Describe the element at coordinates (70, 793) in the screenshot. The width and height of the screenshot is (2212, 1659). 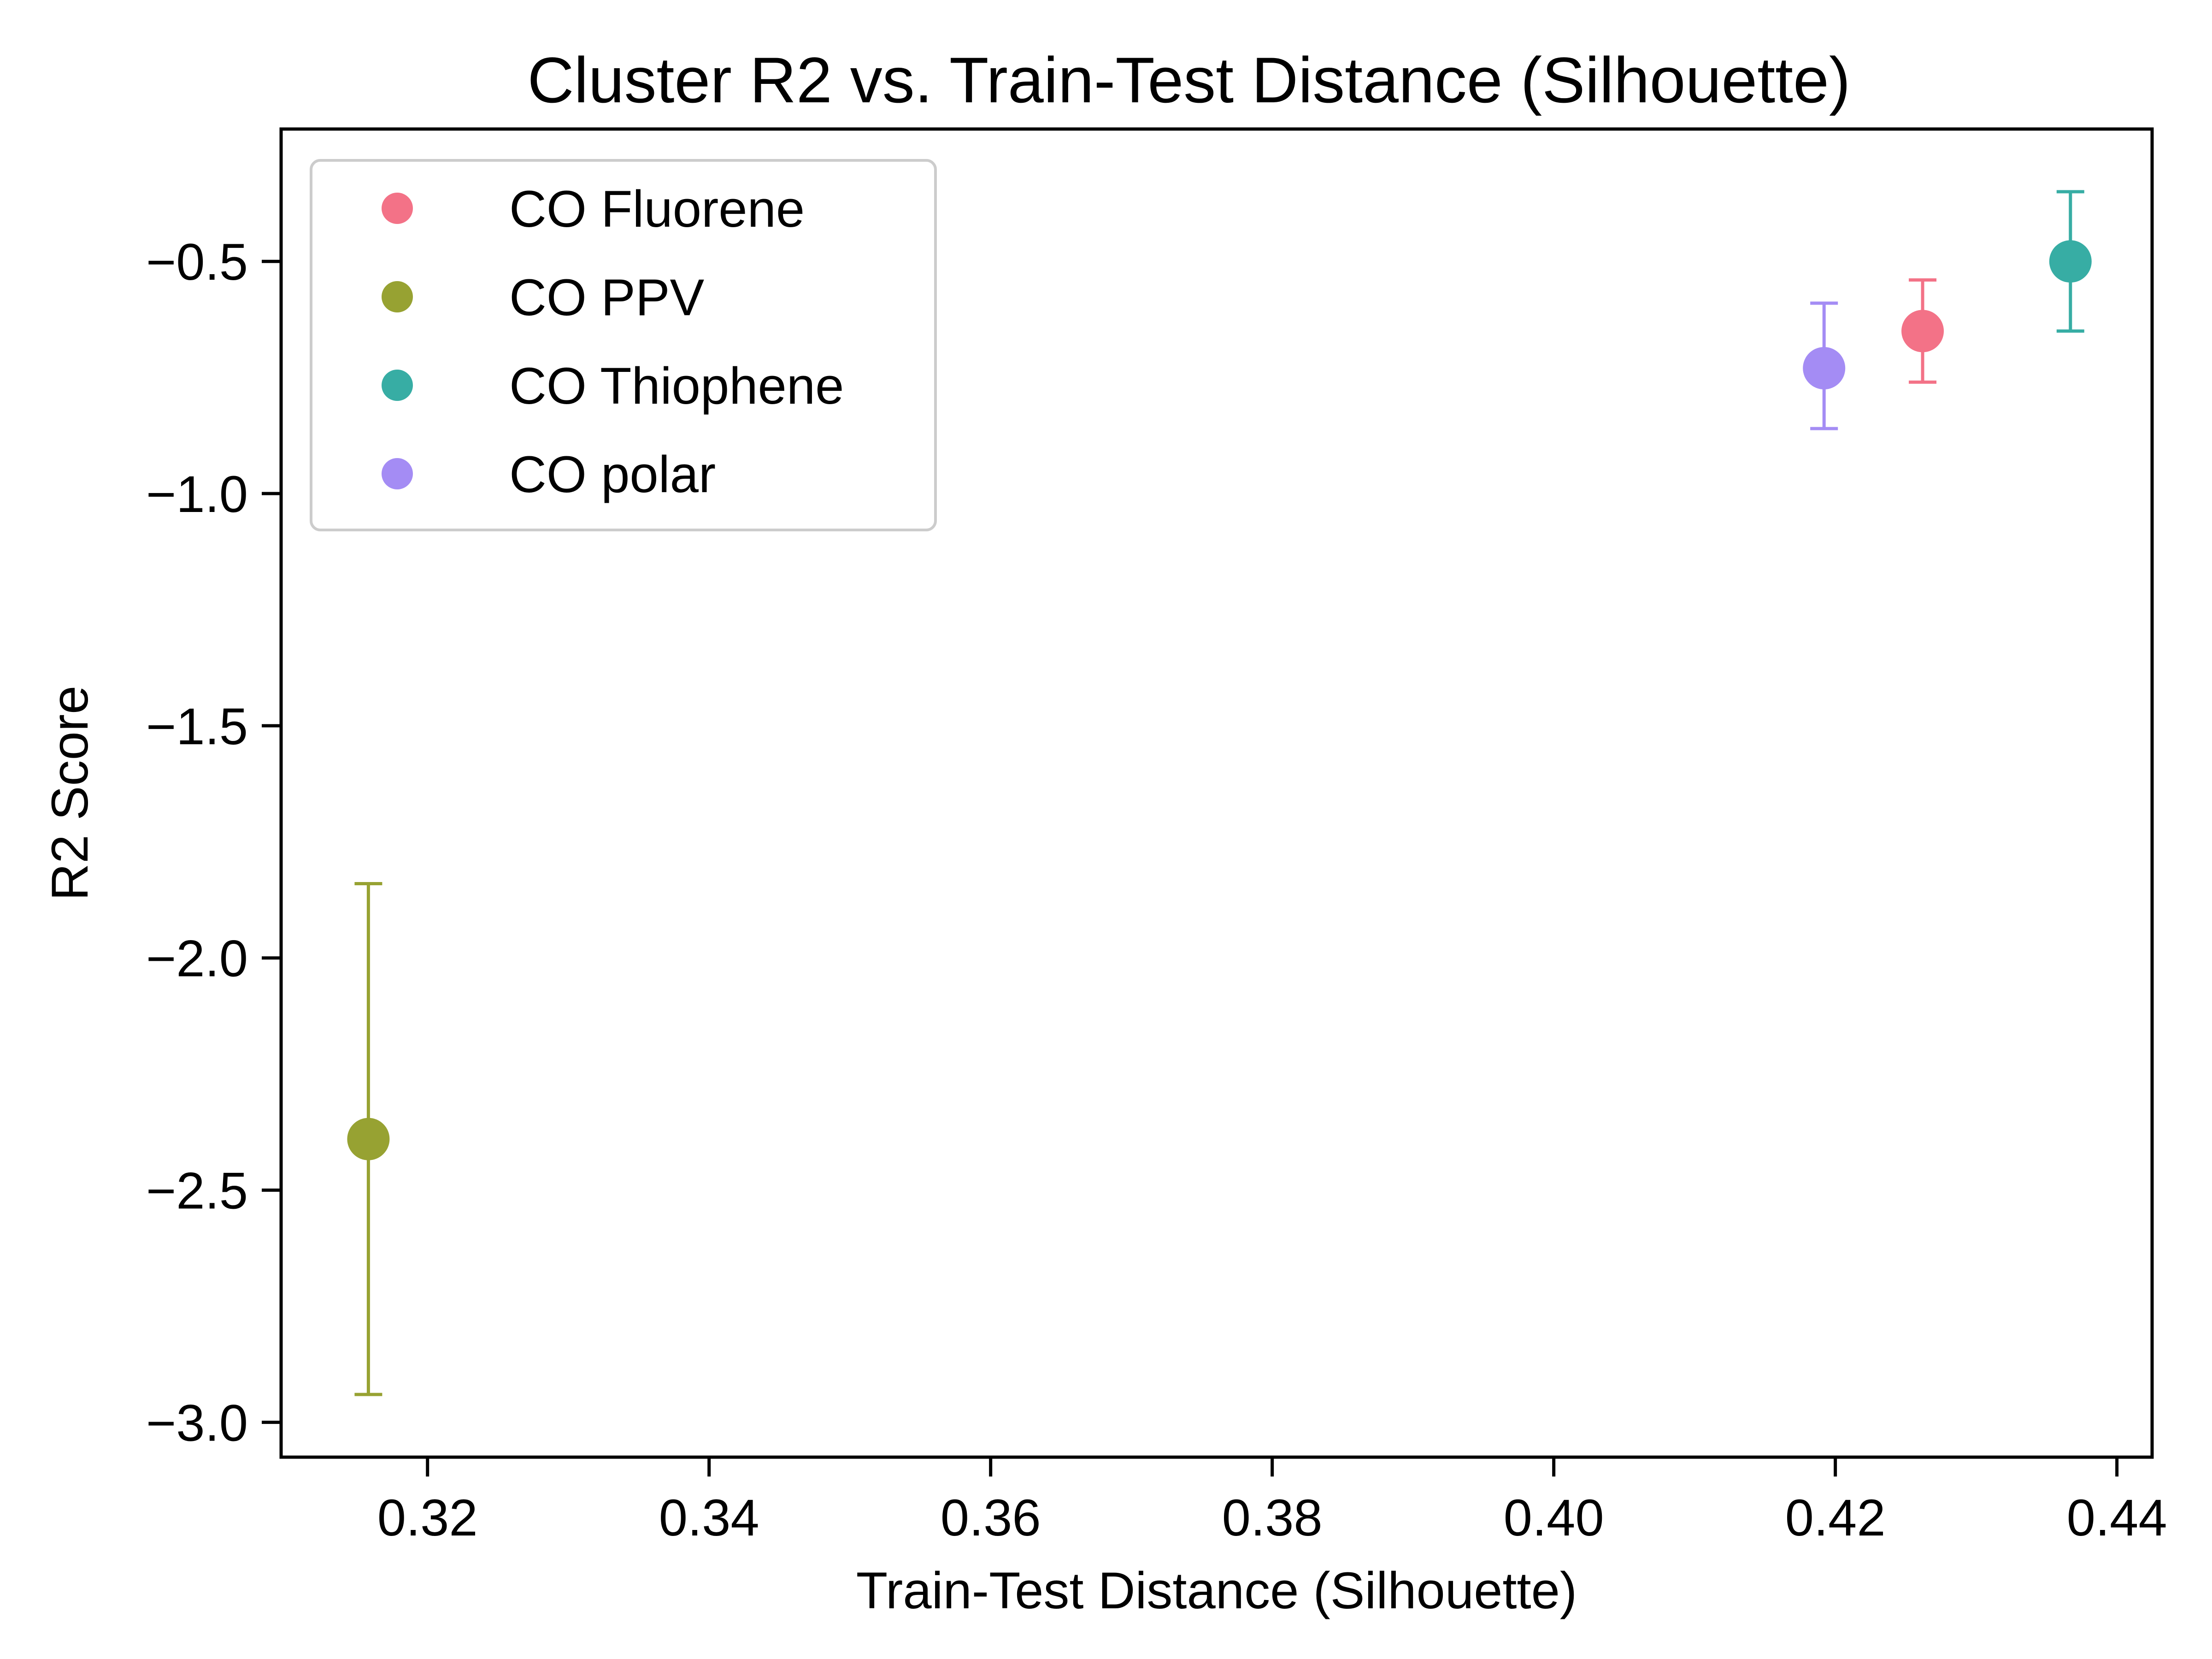
I see `y-axis-label: R2 Score` at that location.